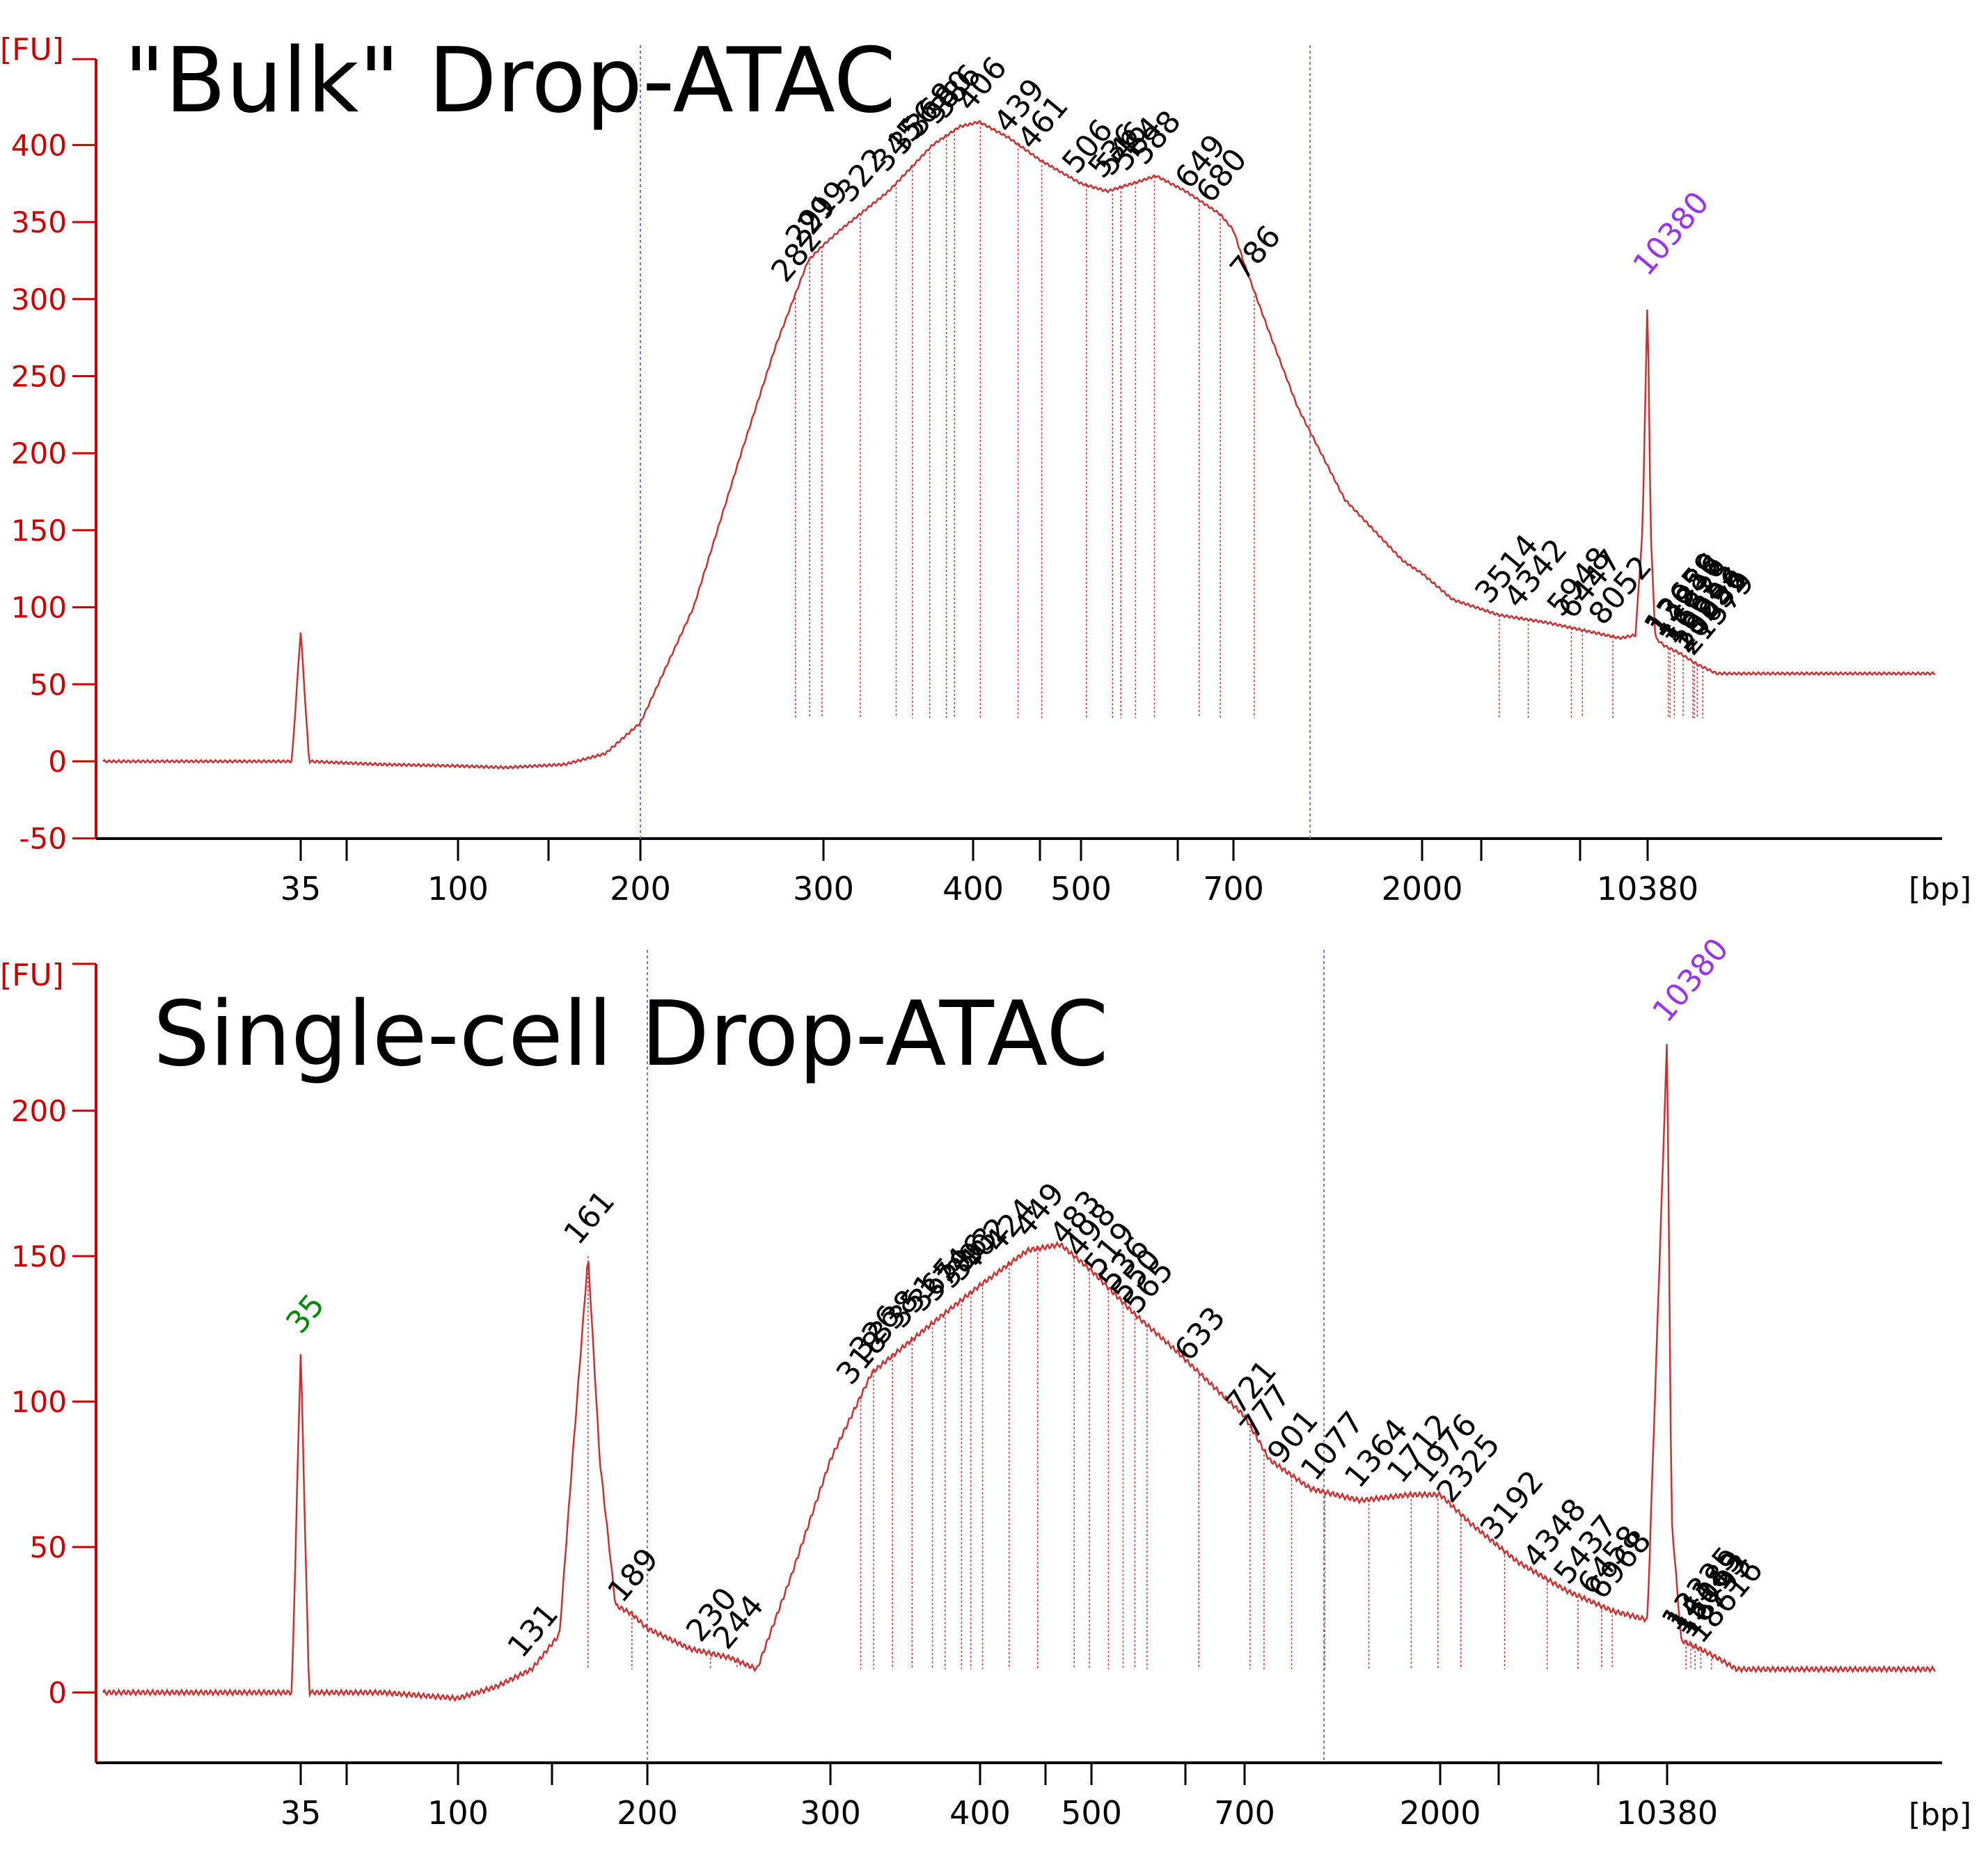  Describe the element at coordinates (510, 81) in the screenshot. I see `chart-title: "Bulk" Drop-ATAC` at that location.